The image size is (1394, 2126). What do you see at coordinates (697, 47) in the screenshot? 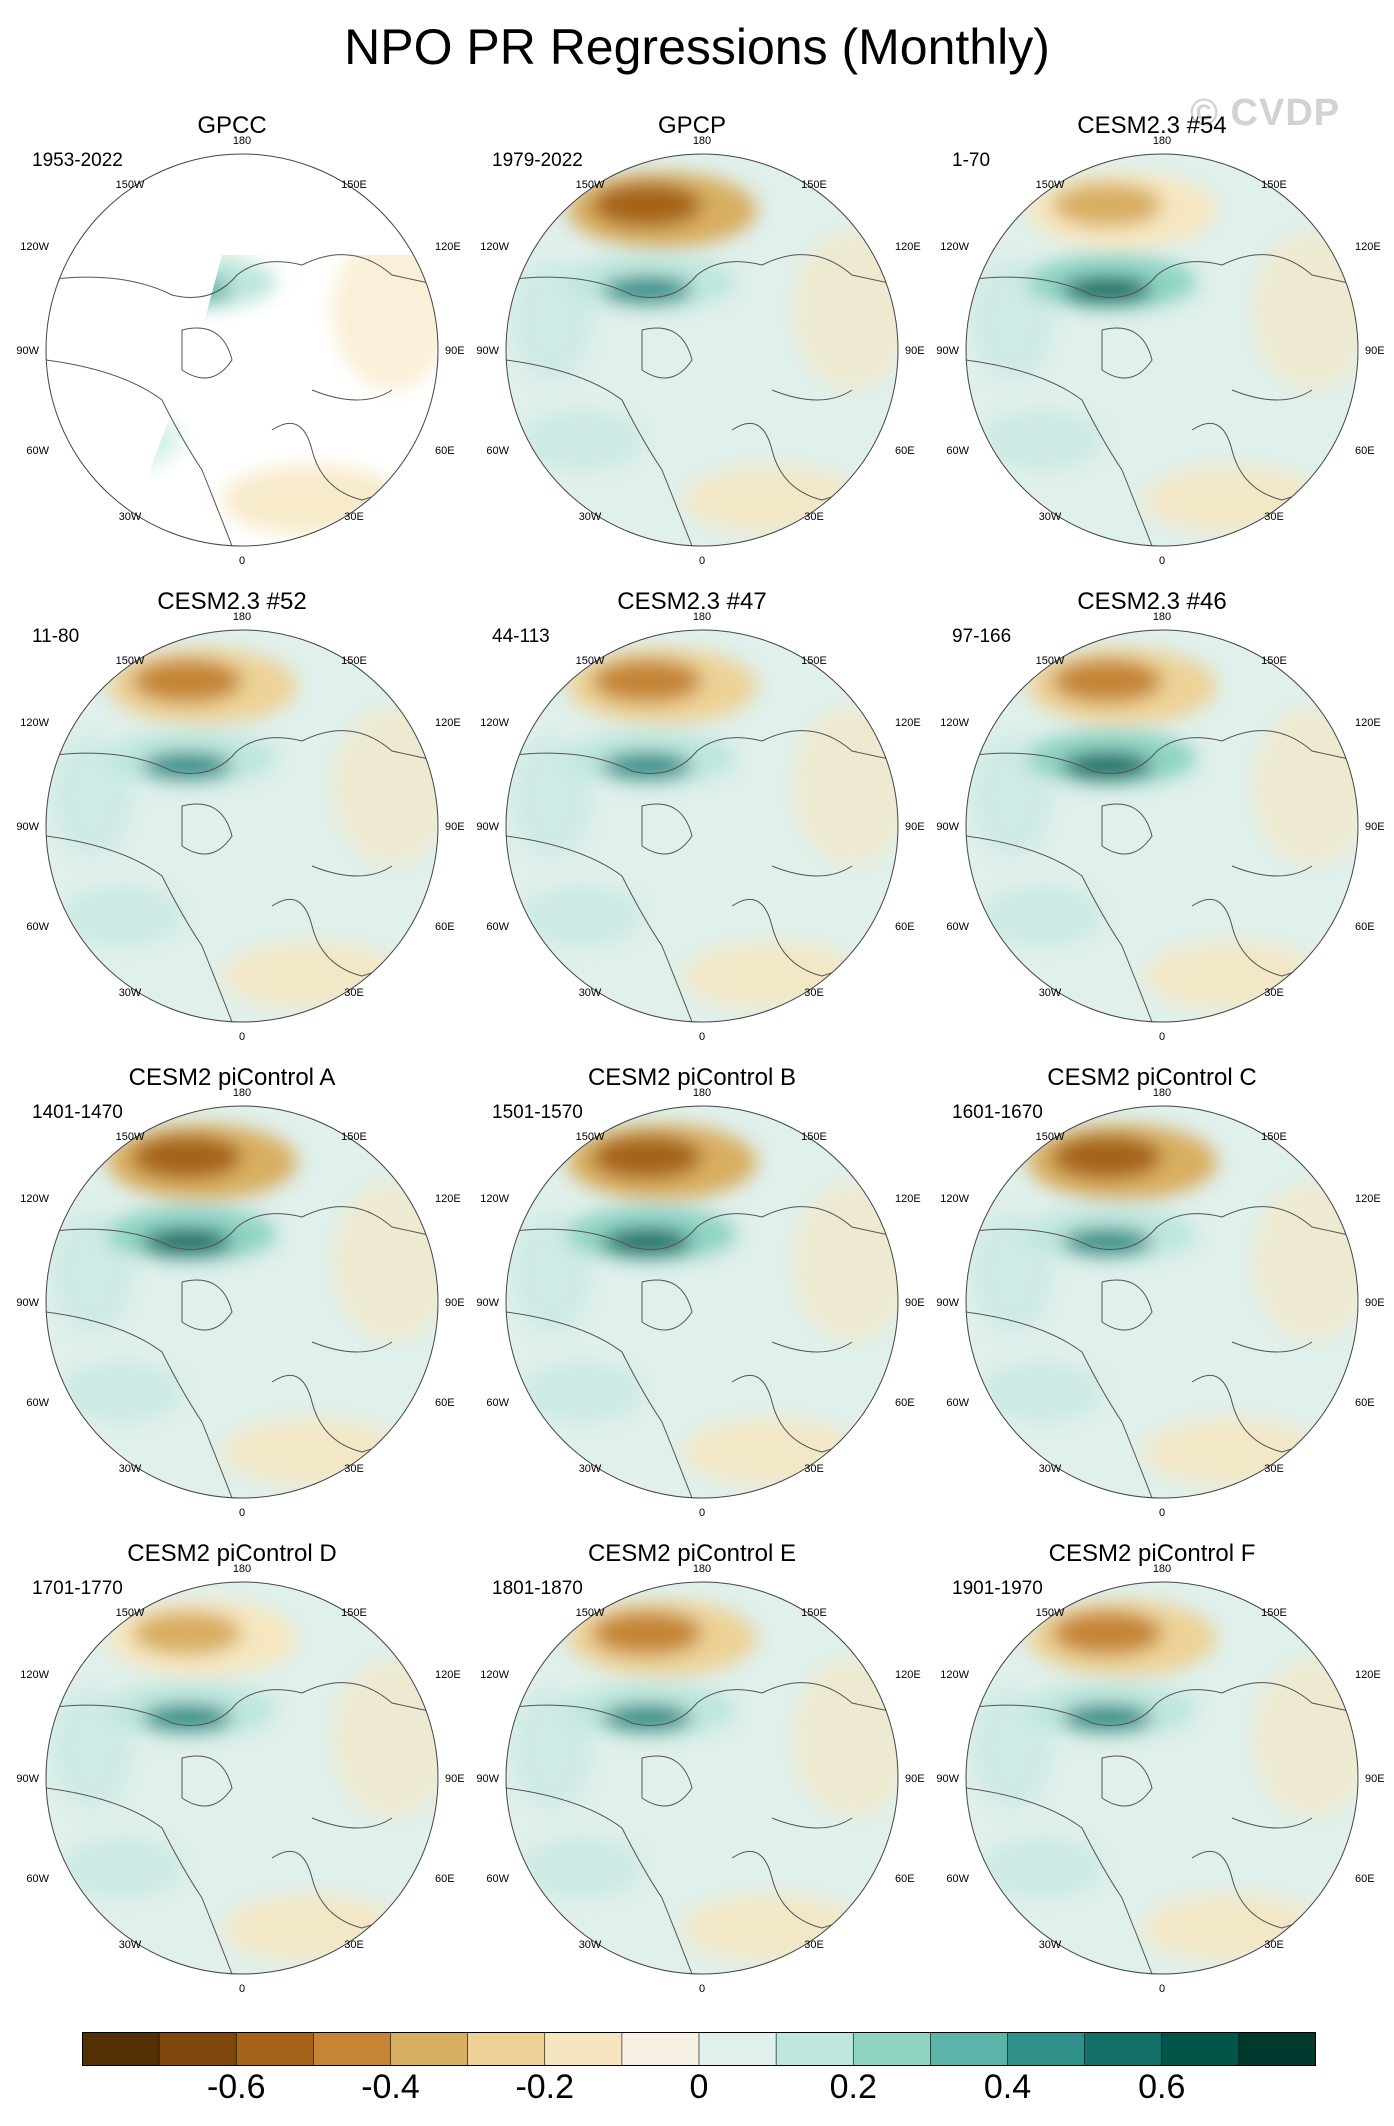
I see `page-title: NPO PR Regressions (Monthly)` at bounding box center [697, 47].